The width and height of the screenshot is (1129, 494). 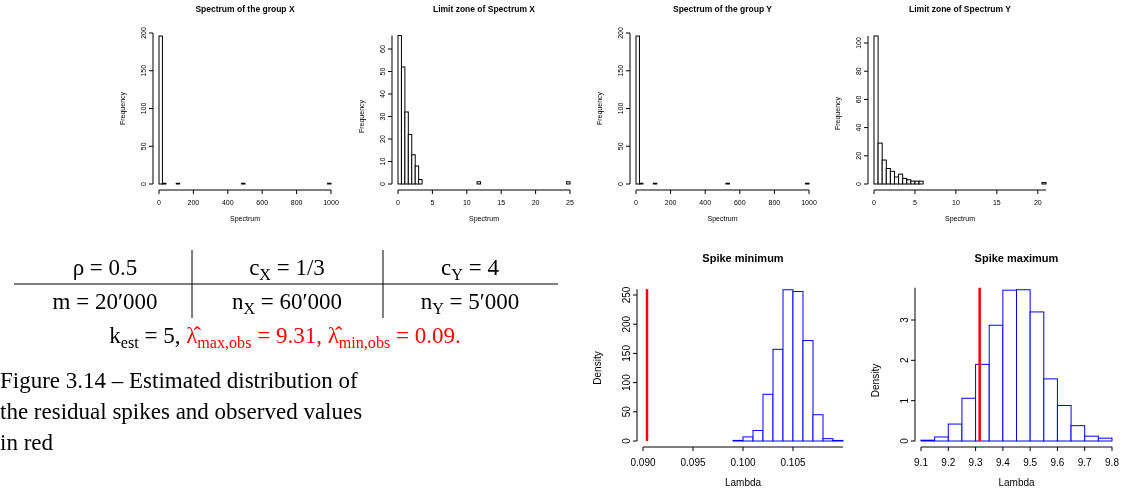 What do you see at coordinates (626, 353) in the screenshot?
I see `y-tick-label: 150` at bounding box center [626, 353].